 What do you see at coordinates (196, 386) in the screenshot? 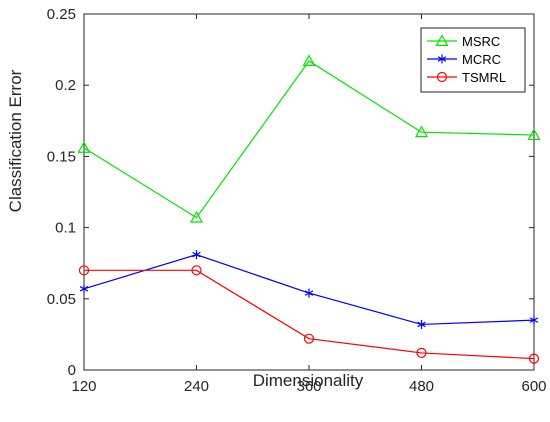
I see `x-tick-label: 240` at bounding box center [196, 386].